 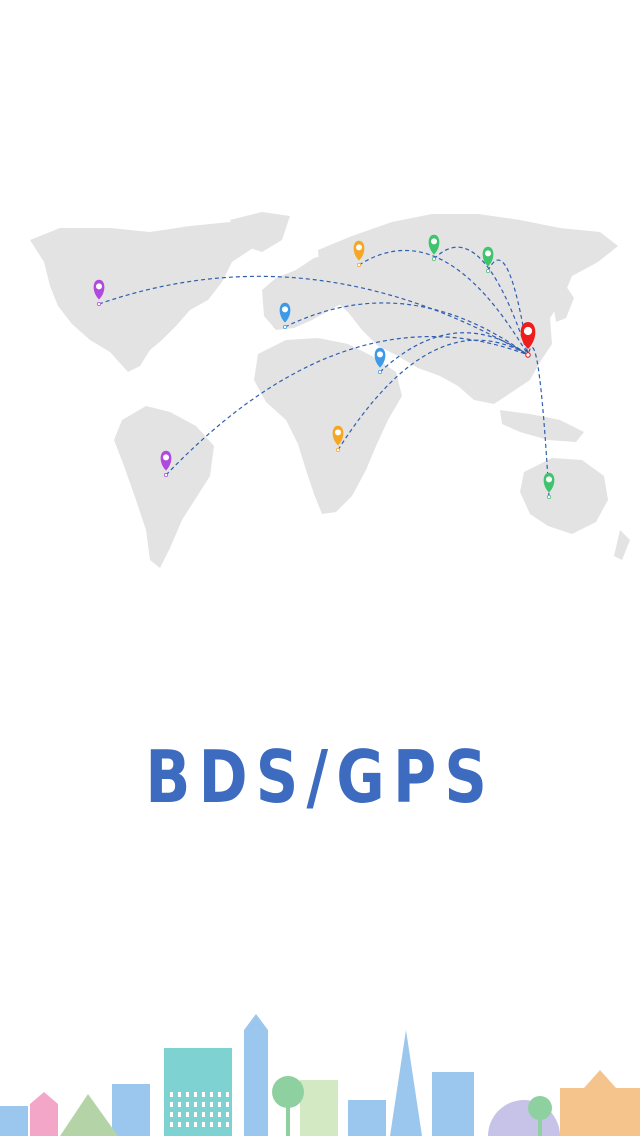 I want to click on north-america-shape, so click(x=149, y=297).